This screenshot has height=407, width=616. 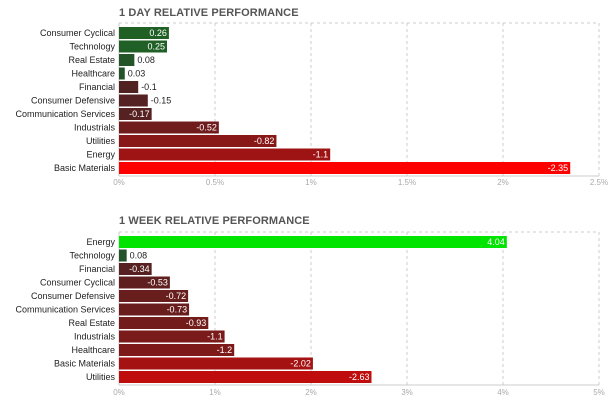 I want to click on value-label: -0.1, so click(x=149, y=87).